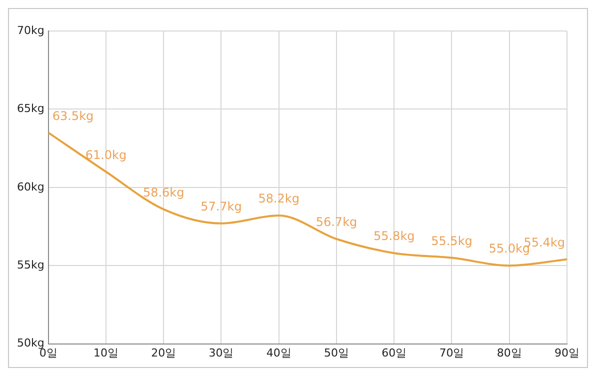 This screenshot has height=375, width=595. What do you see at coordinates (106, 155) in the screenshot?
I see `data-label: 61.0kg` at bounding box center [106, 155].